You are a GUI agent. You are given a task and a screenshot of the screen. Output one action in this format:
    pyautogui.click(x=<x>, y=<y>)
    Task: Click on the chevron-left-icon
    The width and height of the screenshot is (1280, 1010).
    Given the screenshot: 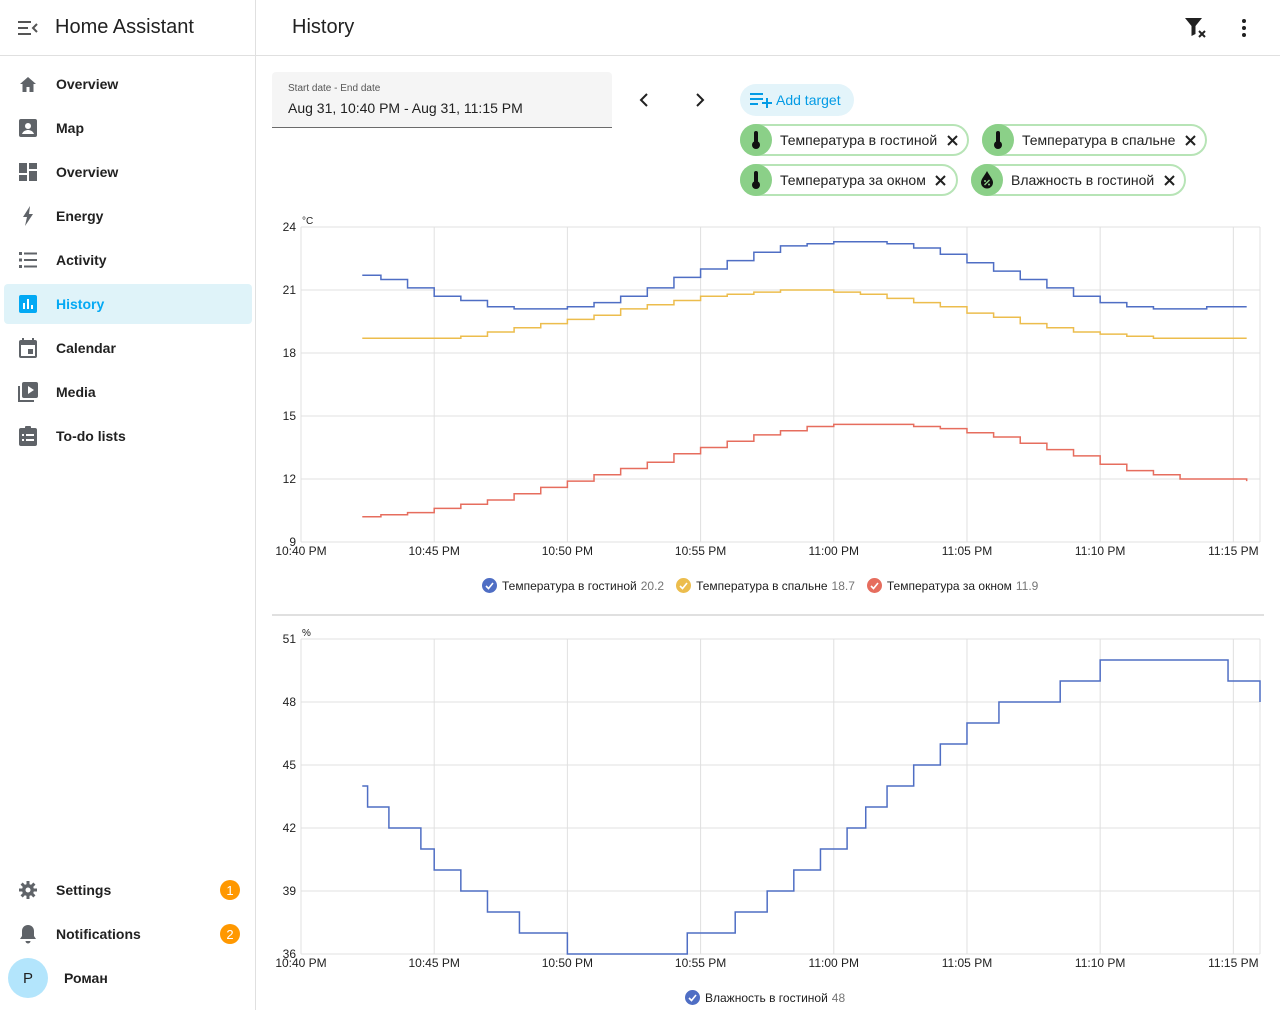 What is the action you would take?
    pyautogui.click(x=643, y=100)
    